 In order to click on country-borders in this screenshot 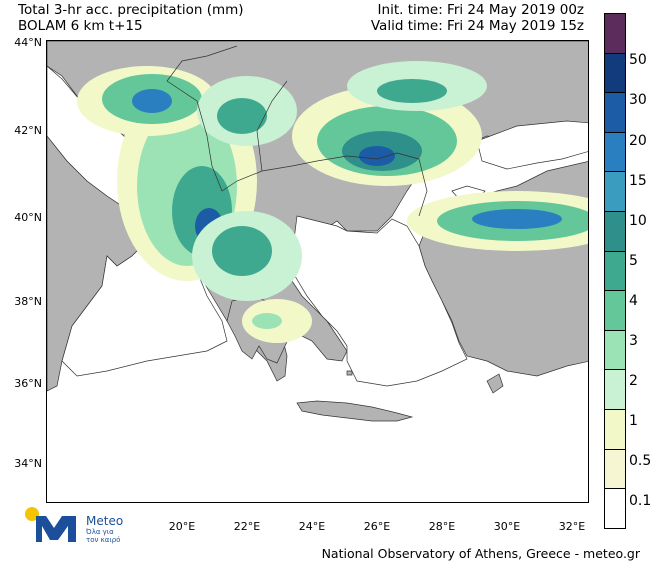, I will do `click(297, 131)`.